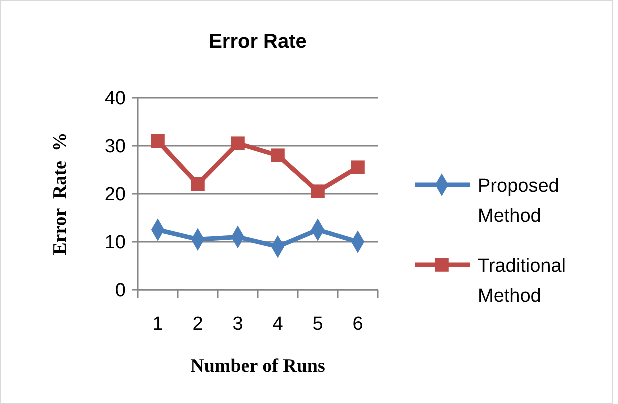  Describe the element at coordinates (358, 324) in the screenshot. I see `x-tick-label: 6` at that location.